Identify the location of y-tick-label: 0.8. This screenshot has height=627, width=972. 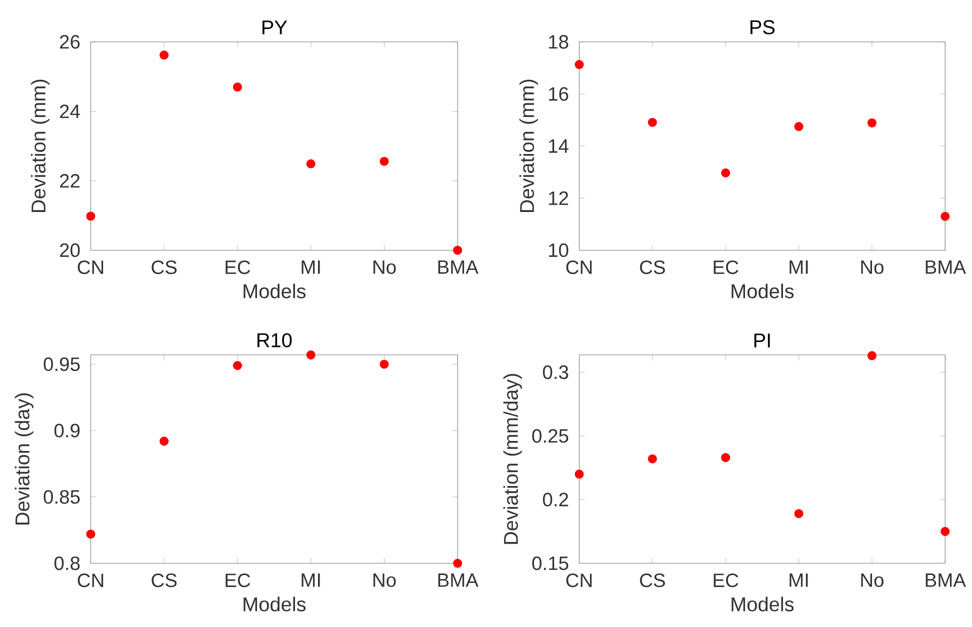
(67, 563).